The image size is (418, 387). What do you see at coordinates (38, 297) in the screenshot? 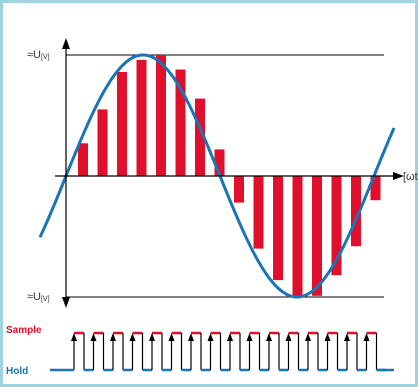
I see `lower-voltage-label: ≈U[V]` at bounding box center [38, 297].